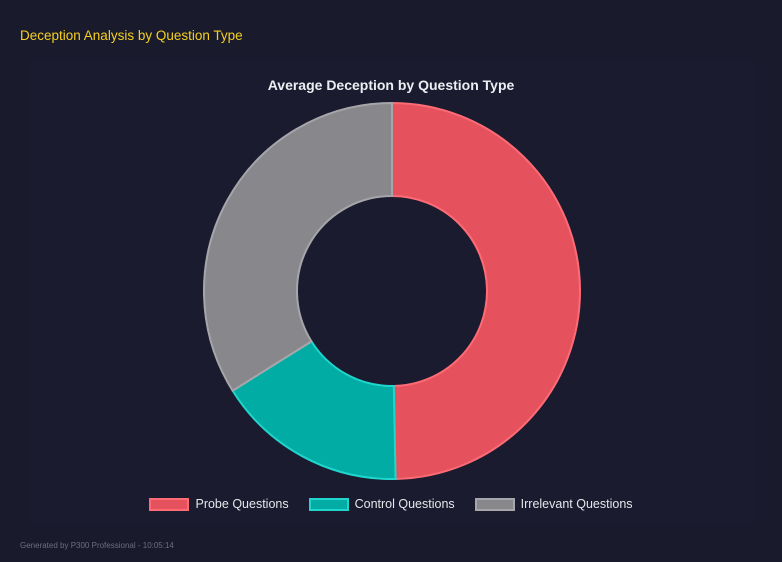 This screenshot has height=562, width=782. I want to click on chart-title: Average Deception by Question Type, so click(391, 85).